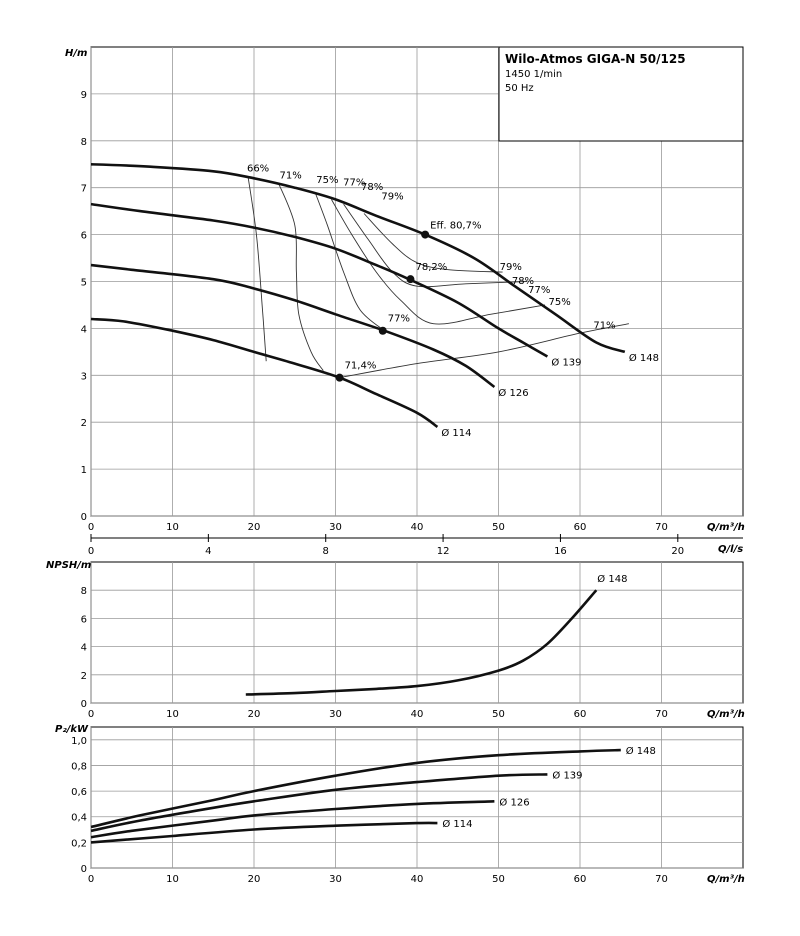 The height and width of the screenshot is (936, 800). What do you see at coordinates (726, 879) in the screenshot?
I see `power-x-axis-label: Q/m³/h` at bounding box center [726, 879].